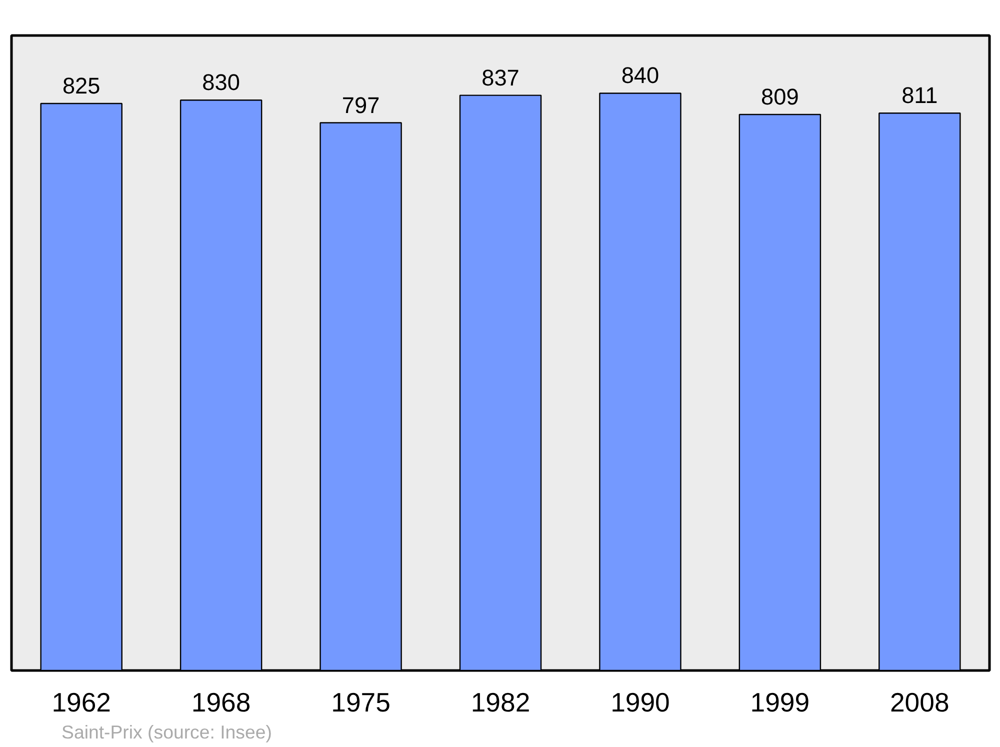 Image resolution: width=1000 pixels, height=747 pixels. Describe the element at coordinates (500, 703) in the screenshot. I see `x-tick-label: 1982` at that location.